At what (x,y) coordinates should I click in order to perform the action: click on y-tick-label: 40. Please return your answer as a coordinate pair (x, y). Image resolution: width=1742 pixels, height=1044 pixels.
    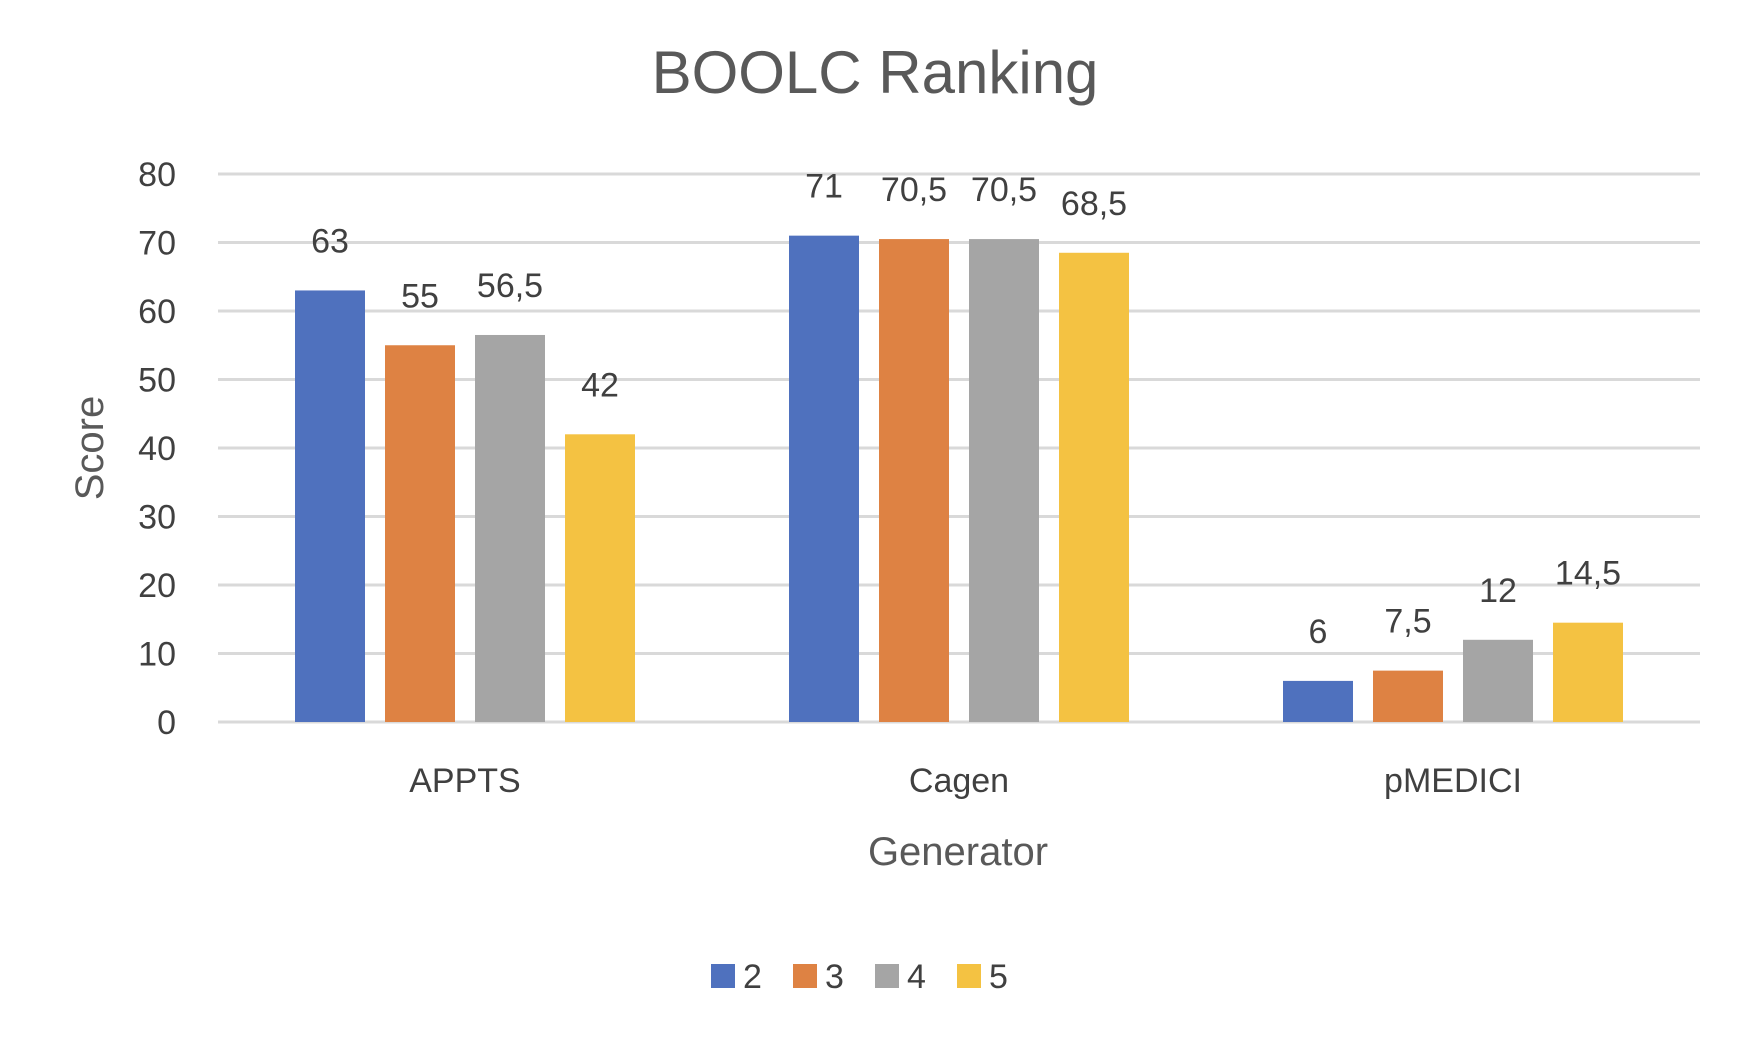
    Looking at the image, I should click on (157, 449).